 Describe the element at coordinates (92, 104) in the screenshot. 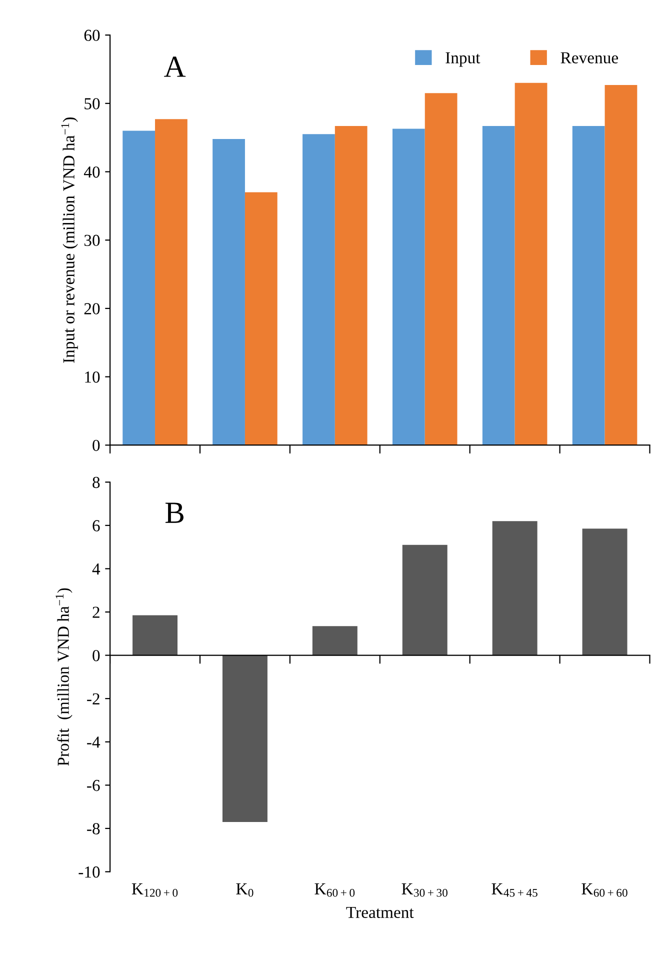

I see `y-tick-label: 50` at that location.